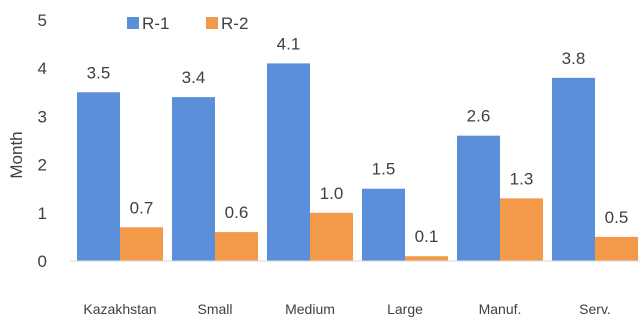  I want to click on data-label: 1.3, so click(522, 178).